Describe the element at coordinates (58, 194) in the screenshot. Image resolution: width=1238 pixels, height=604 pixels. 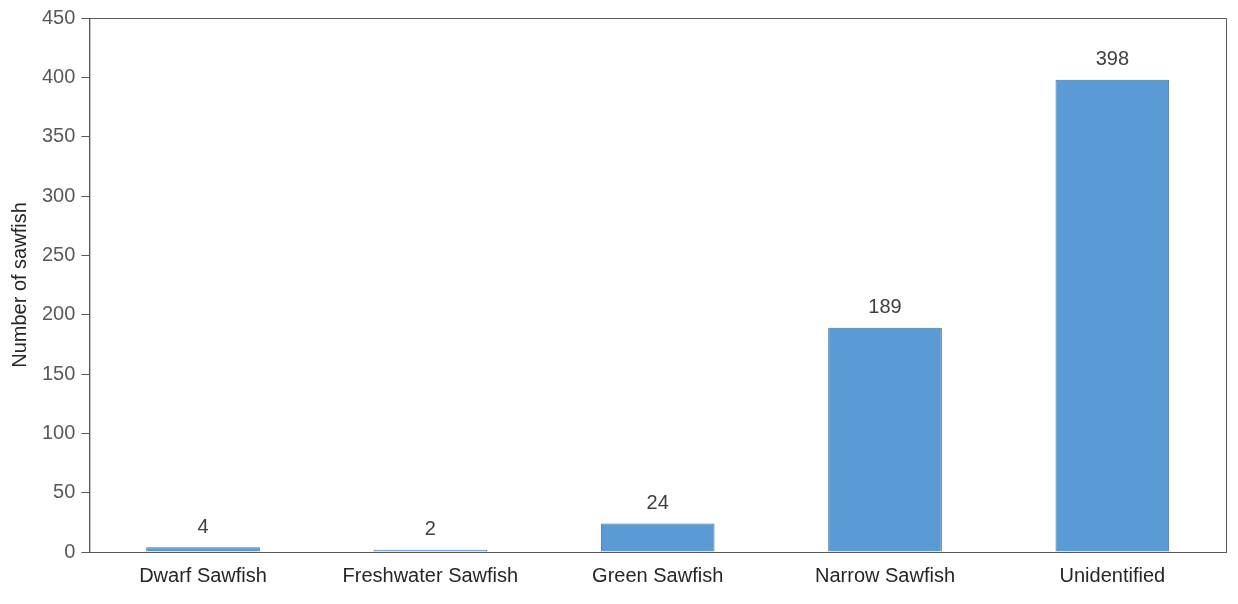
I see `y-tick-label: 300` at that location.